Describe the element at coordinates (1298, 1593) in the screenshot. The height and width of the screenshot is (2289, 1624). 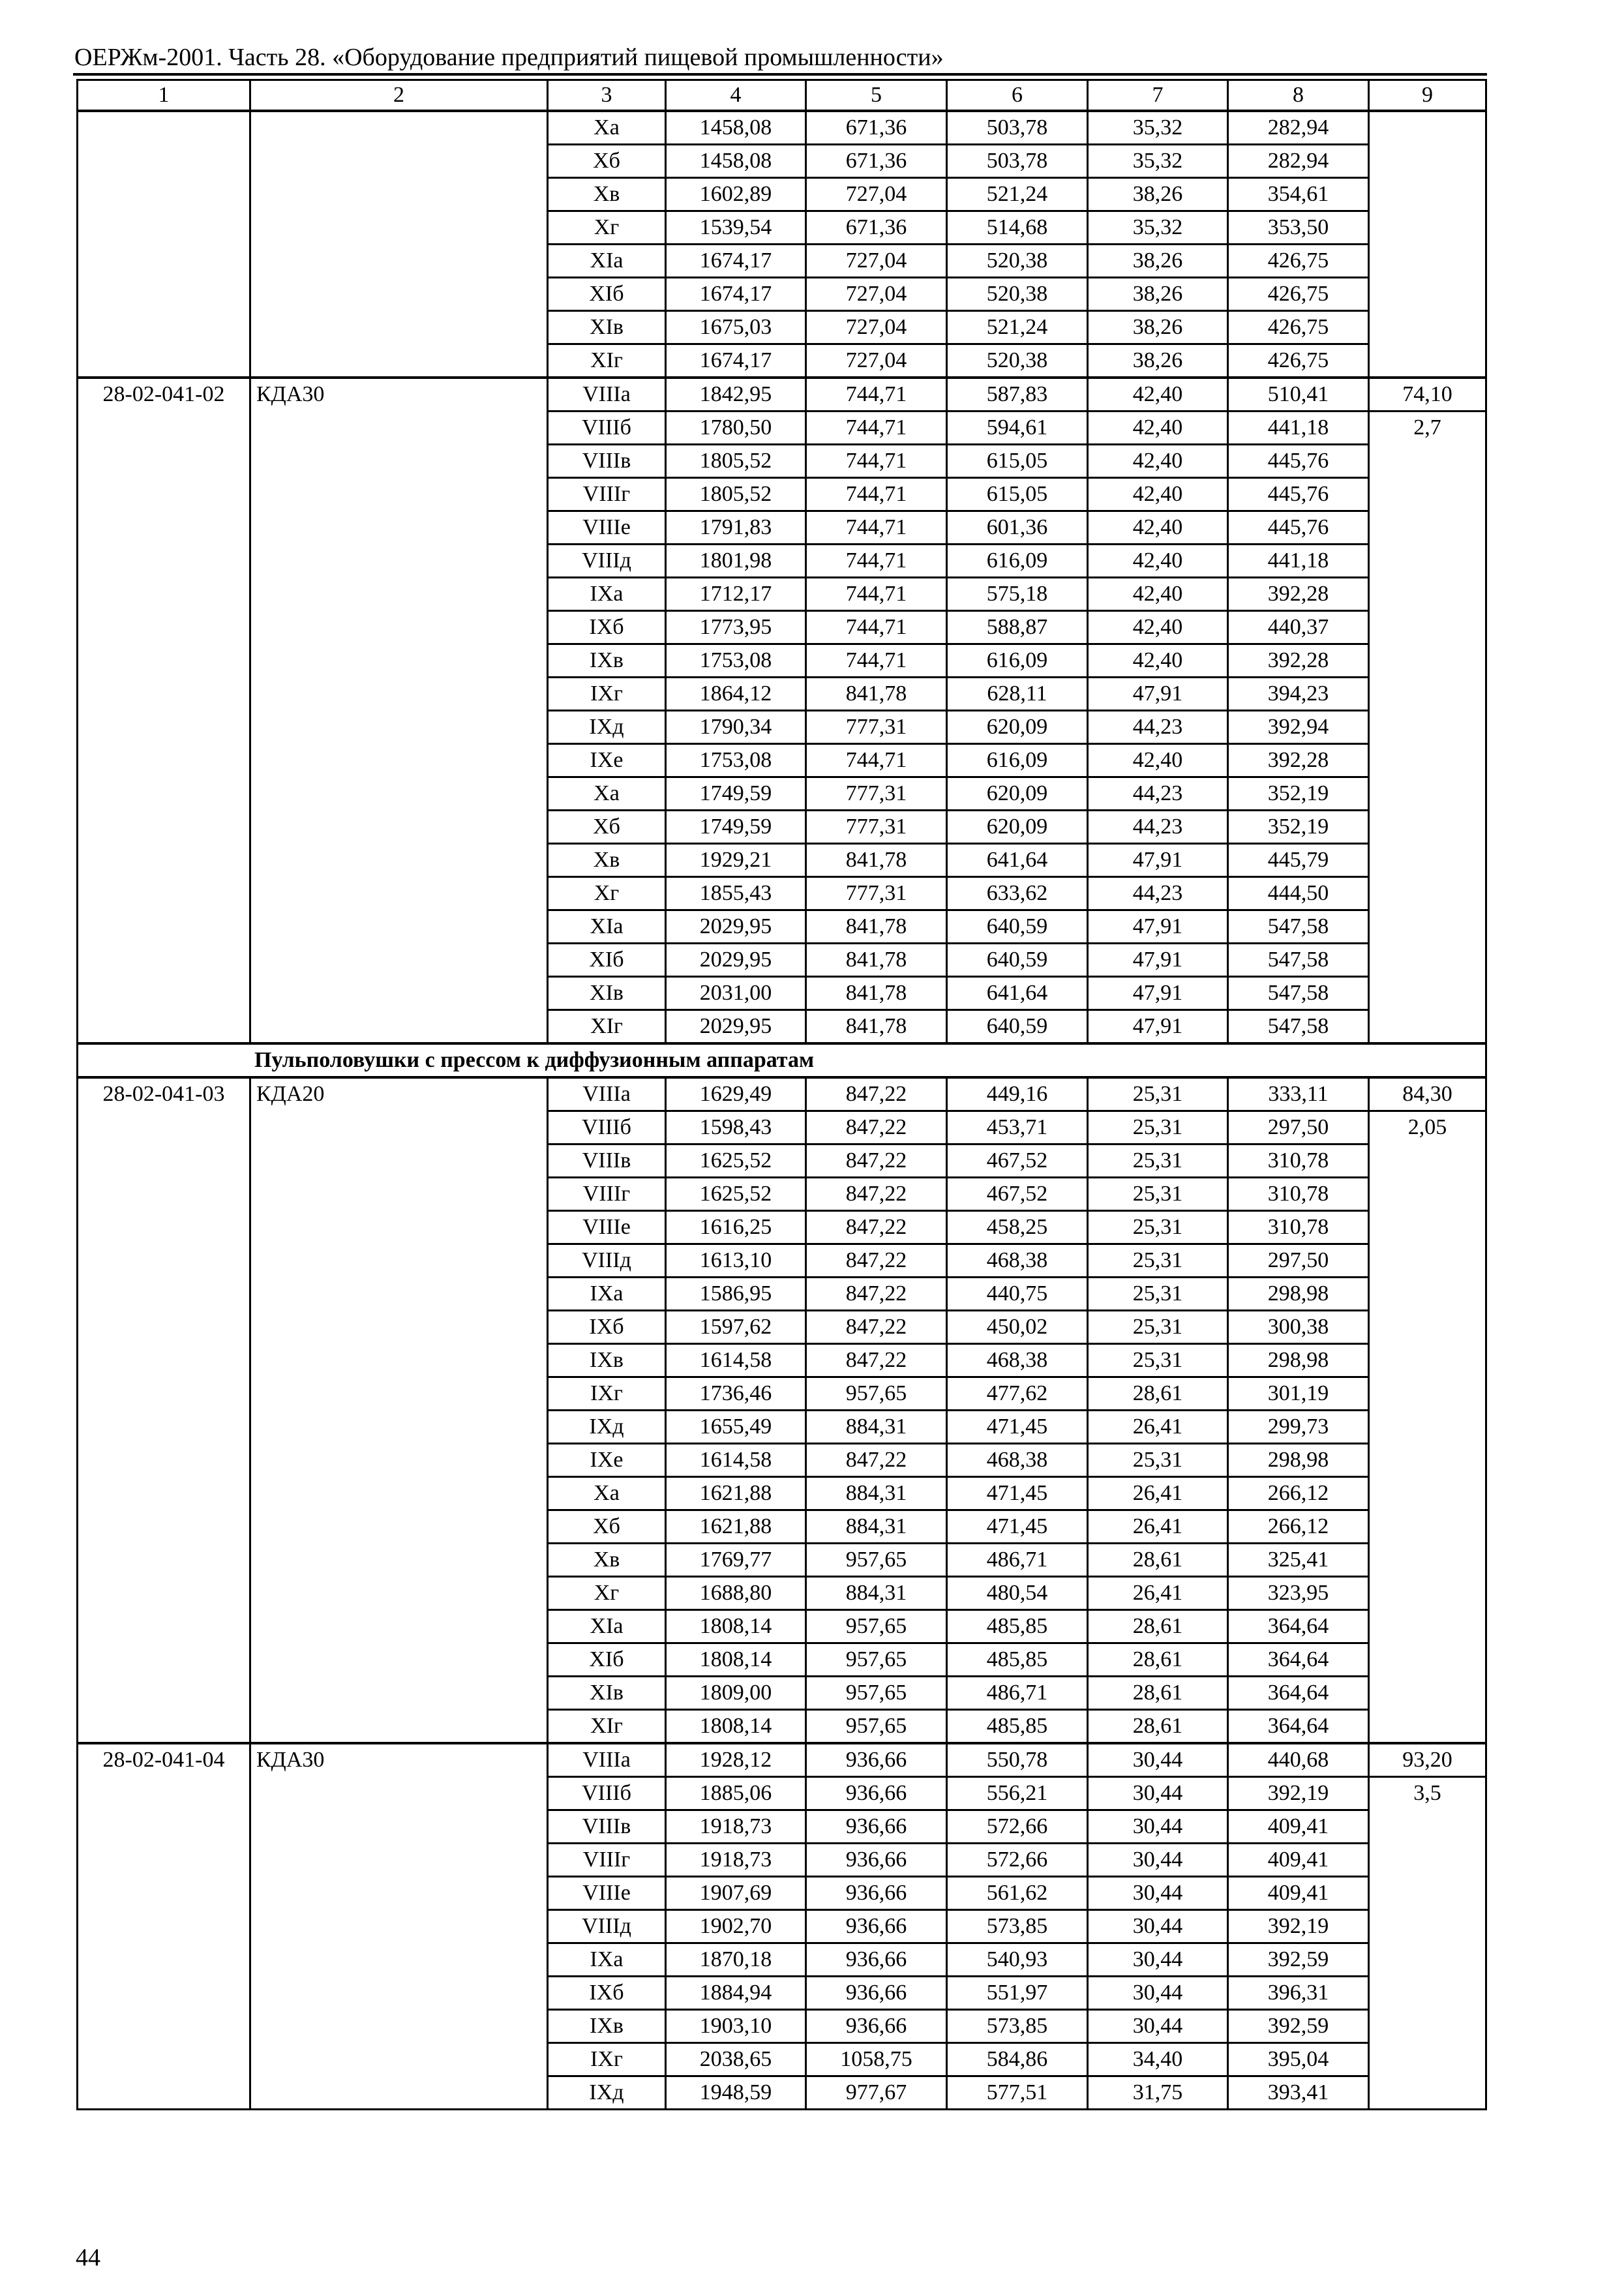
I see `value-cell-col8: 323,95` at that location.